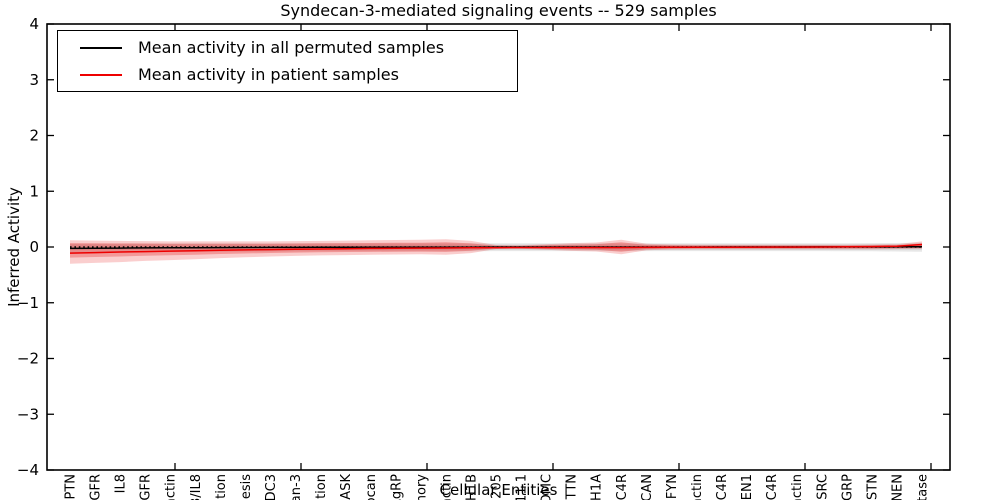 This screenshot has height=500, width=1000. I want to click on x-tick-label: limb bud formation, so click(321, 487).